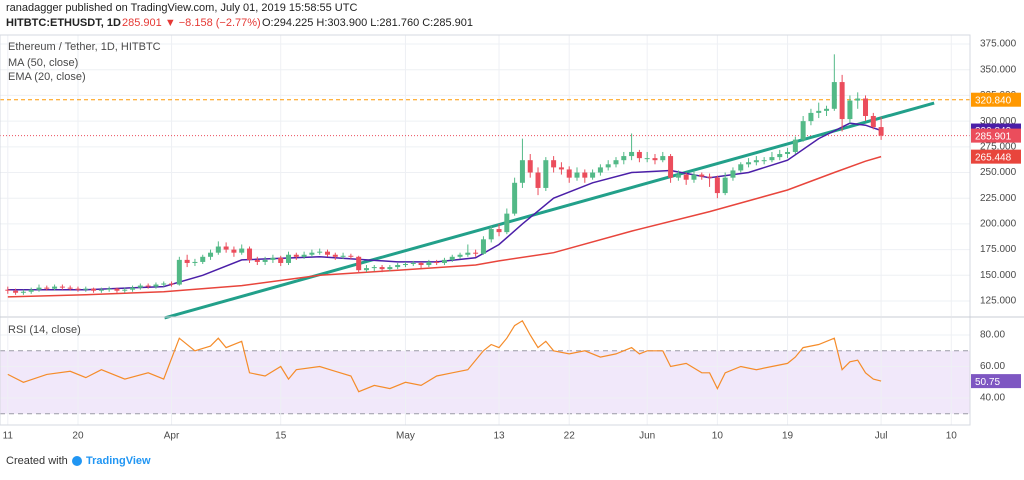 The height and width of the screenshot is (480, 1024). Describe the element at coordinates (998, 146) in the screenshot. I see `y-tick-label: 275.000` at that location.